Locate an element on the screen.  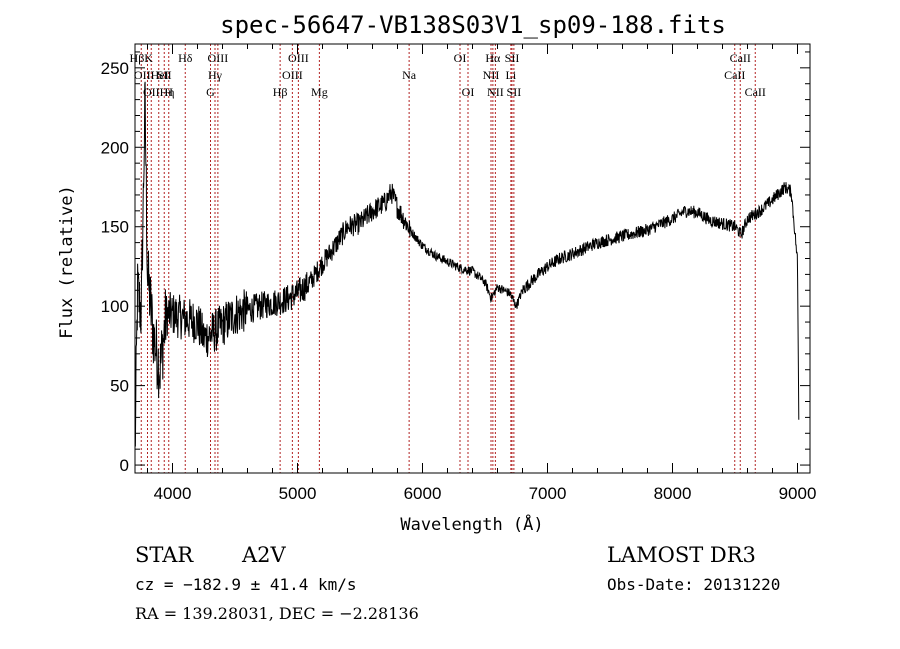
y-tick-label: 100 is located at coordinates (115, 306).